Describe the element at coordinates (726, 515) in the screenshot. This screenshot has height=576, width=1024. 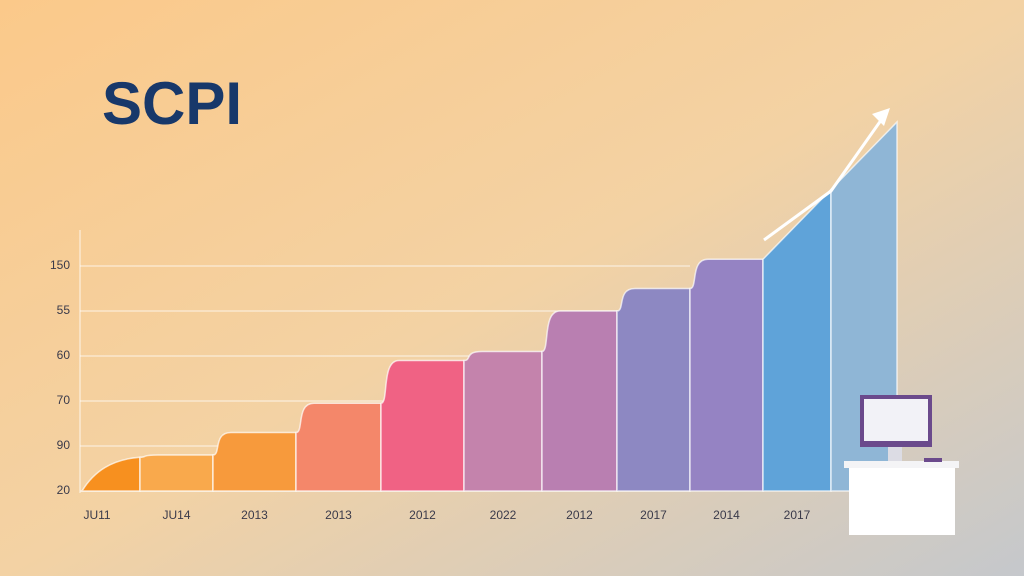
I see `x-tick-label: 2014` at that location.